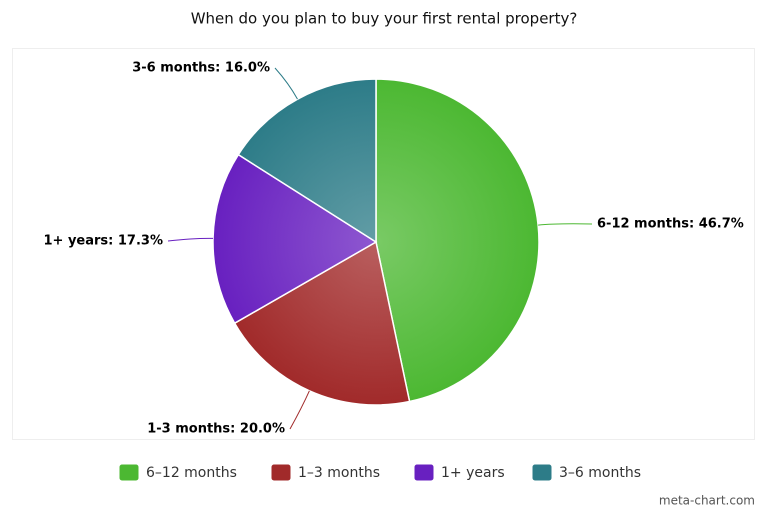 The height and width of the screenshot is (516, 768). I want to click on data-label: 6-12 months: 46.7%, so click(670, 224).